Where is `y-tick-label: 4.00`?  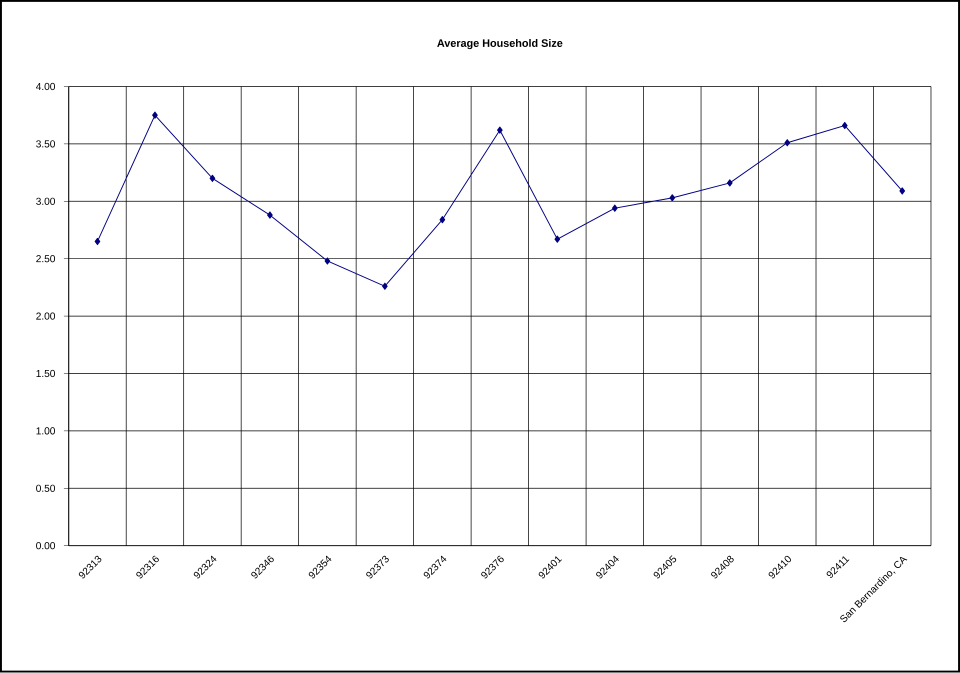 y-tick-label: 4.00 is located at coordinates (46, 86).